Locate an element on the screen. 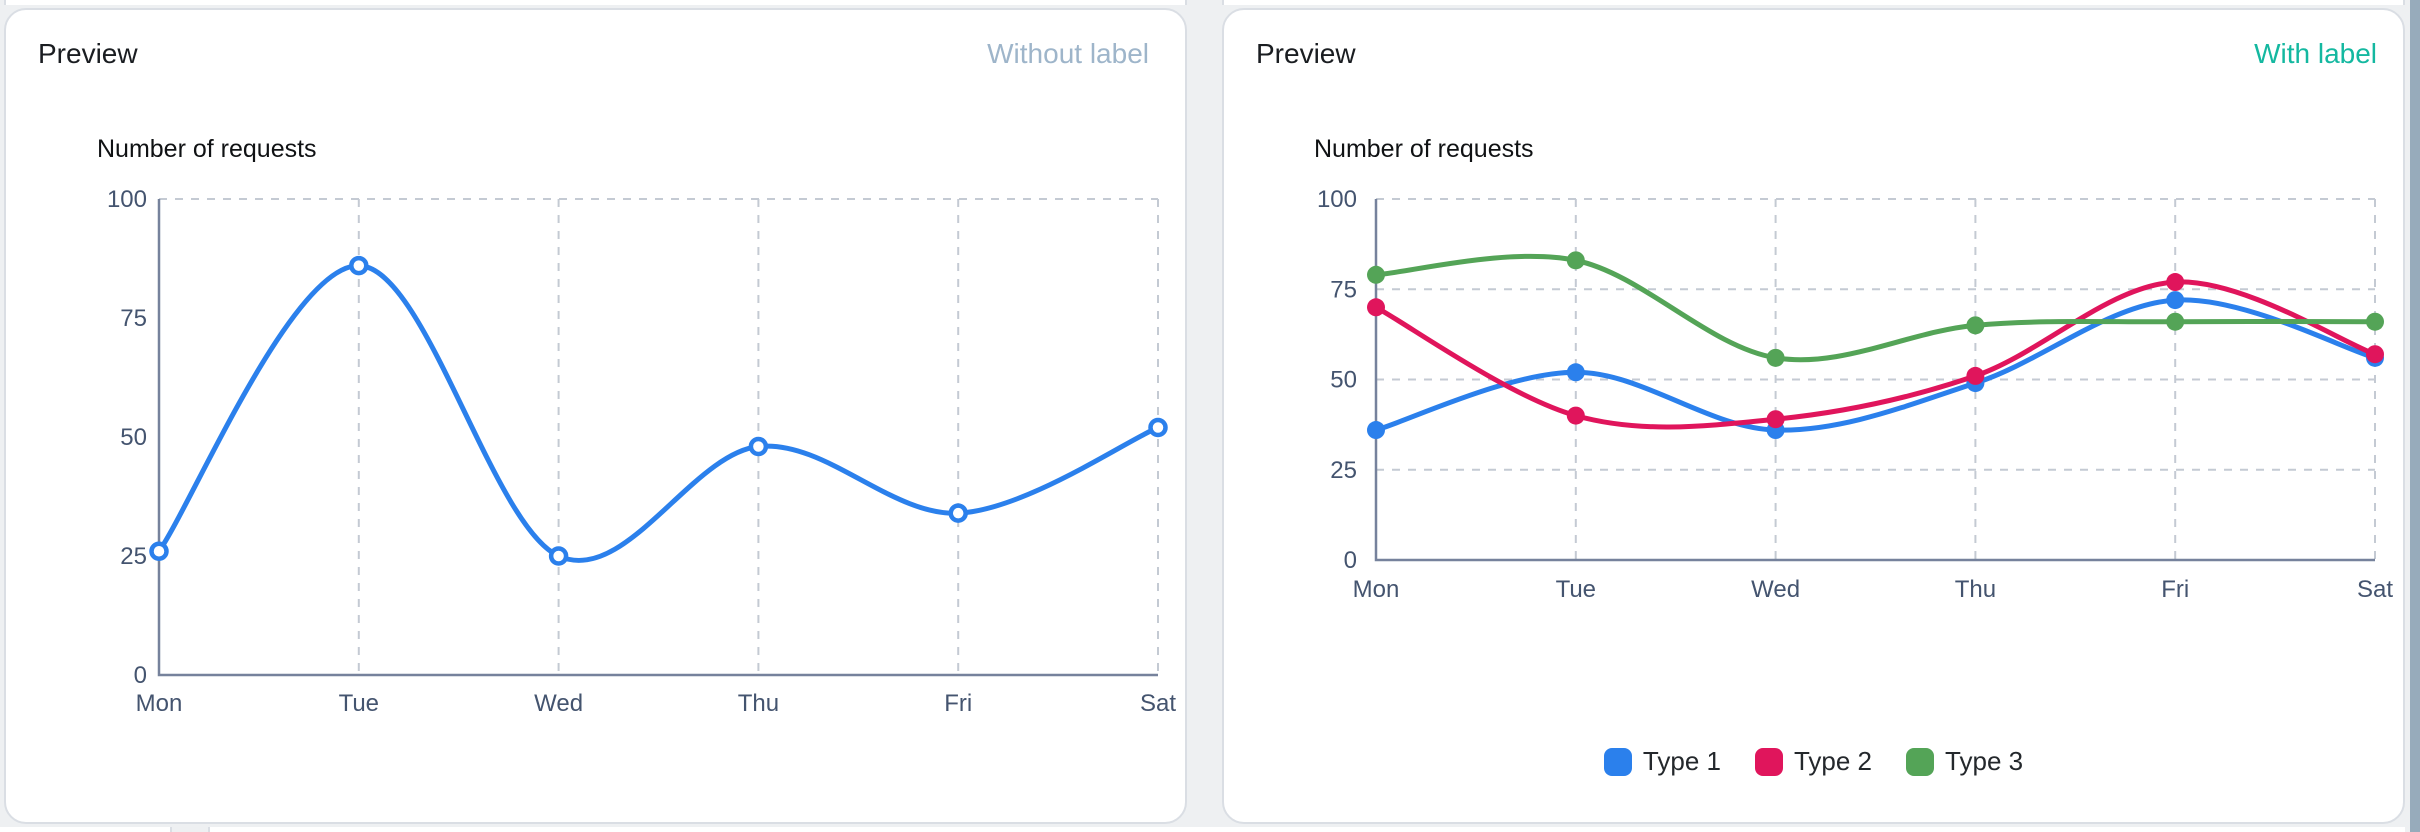 Image resolution: width=2420 pixels, height=832 pixels. card-header: Preview Without label is located at coordinates (595, 56).